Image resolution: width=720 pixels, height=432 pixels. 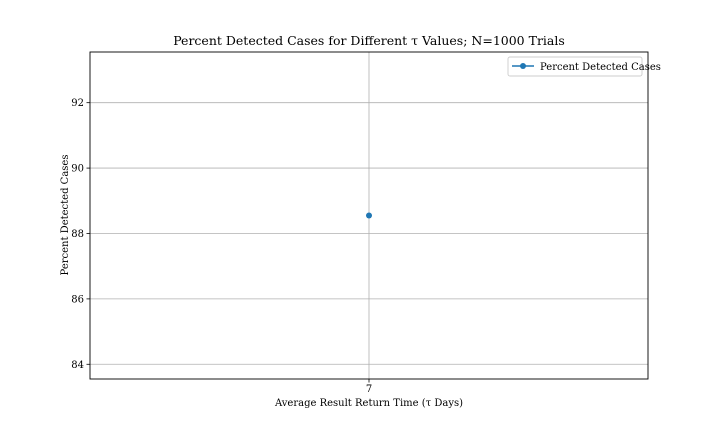 What do you see at coordinates (65, 215) in the screenshot?
I see `y-axis-label: Percent Detected Cases` at bounding box center [65, 215].